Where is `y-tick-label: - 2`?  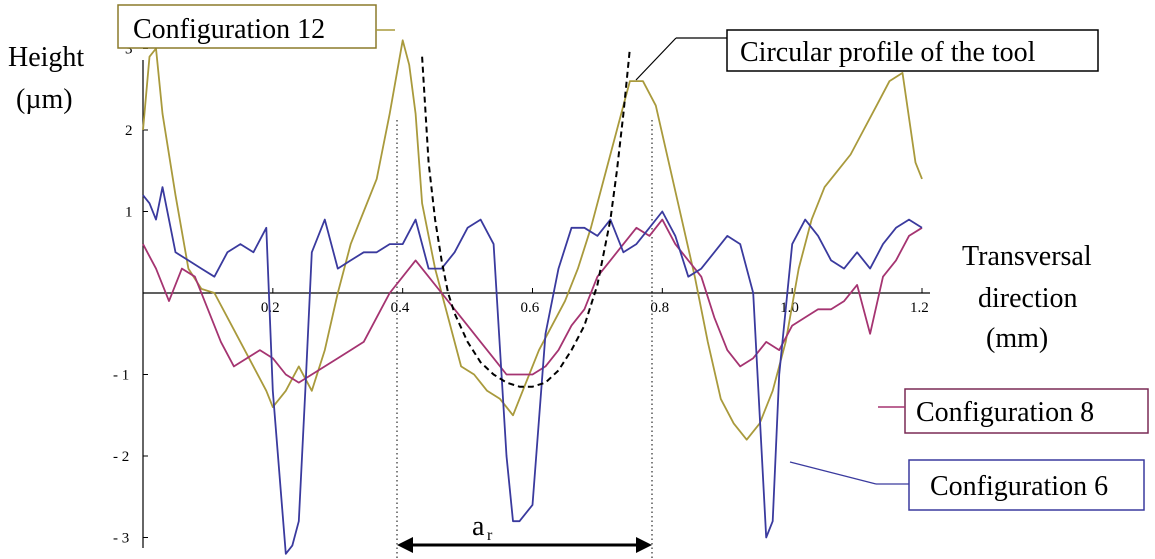 y-tick-label: - 2 is located at coordinates (121, 457).